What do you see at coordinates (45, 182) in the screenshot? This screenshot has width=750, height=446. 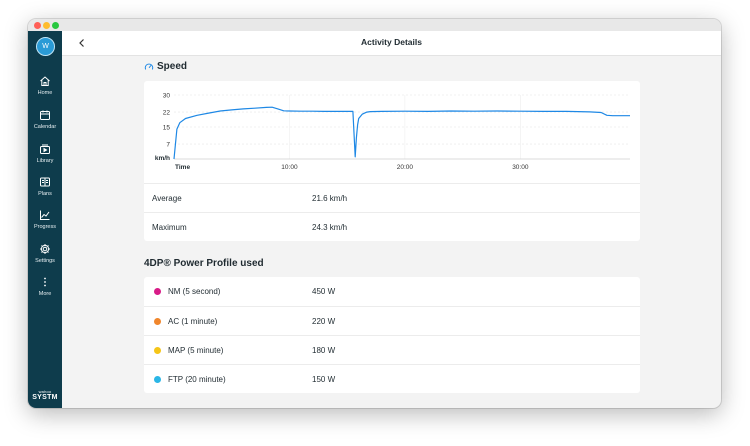 I see `plans-icon` at bounding box center [45, 182].